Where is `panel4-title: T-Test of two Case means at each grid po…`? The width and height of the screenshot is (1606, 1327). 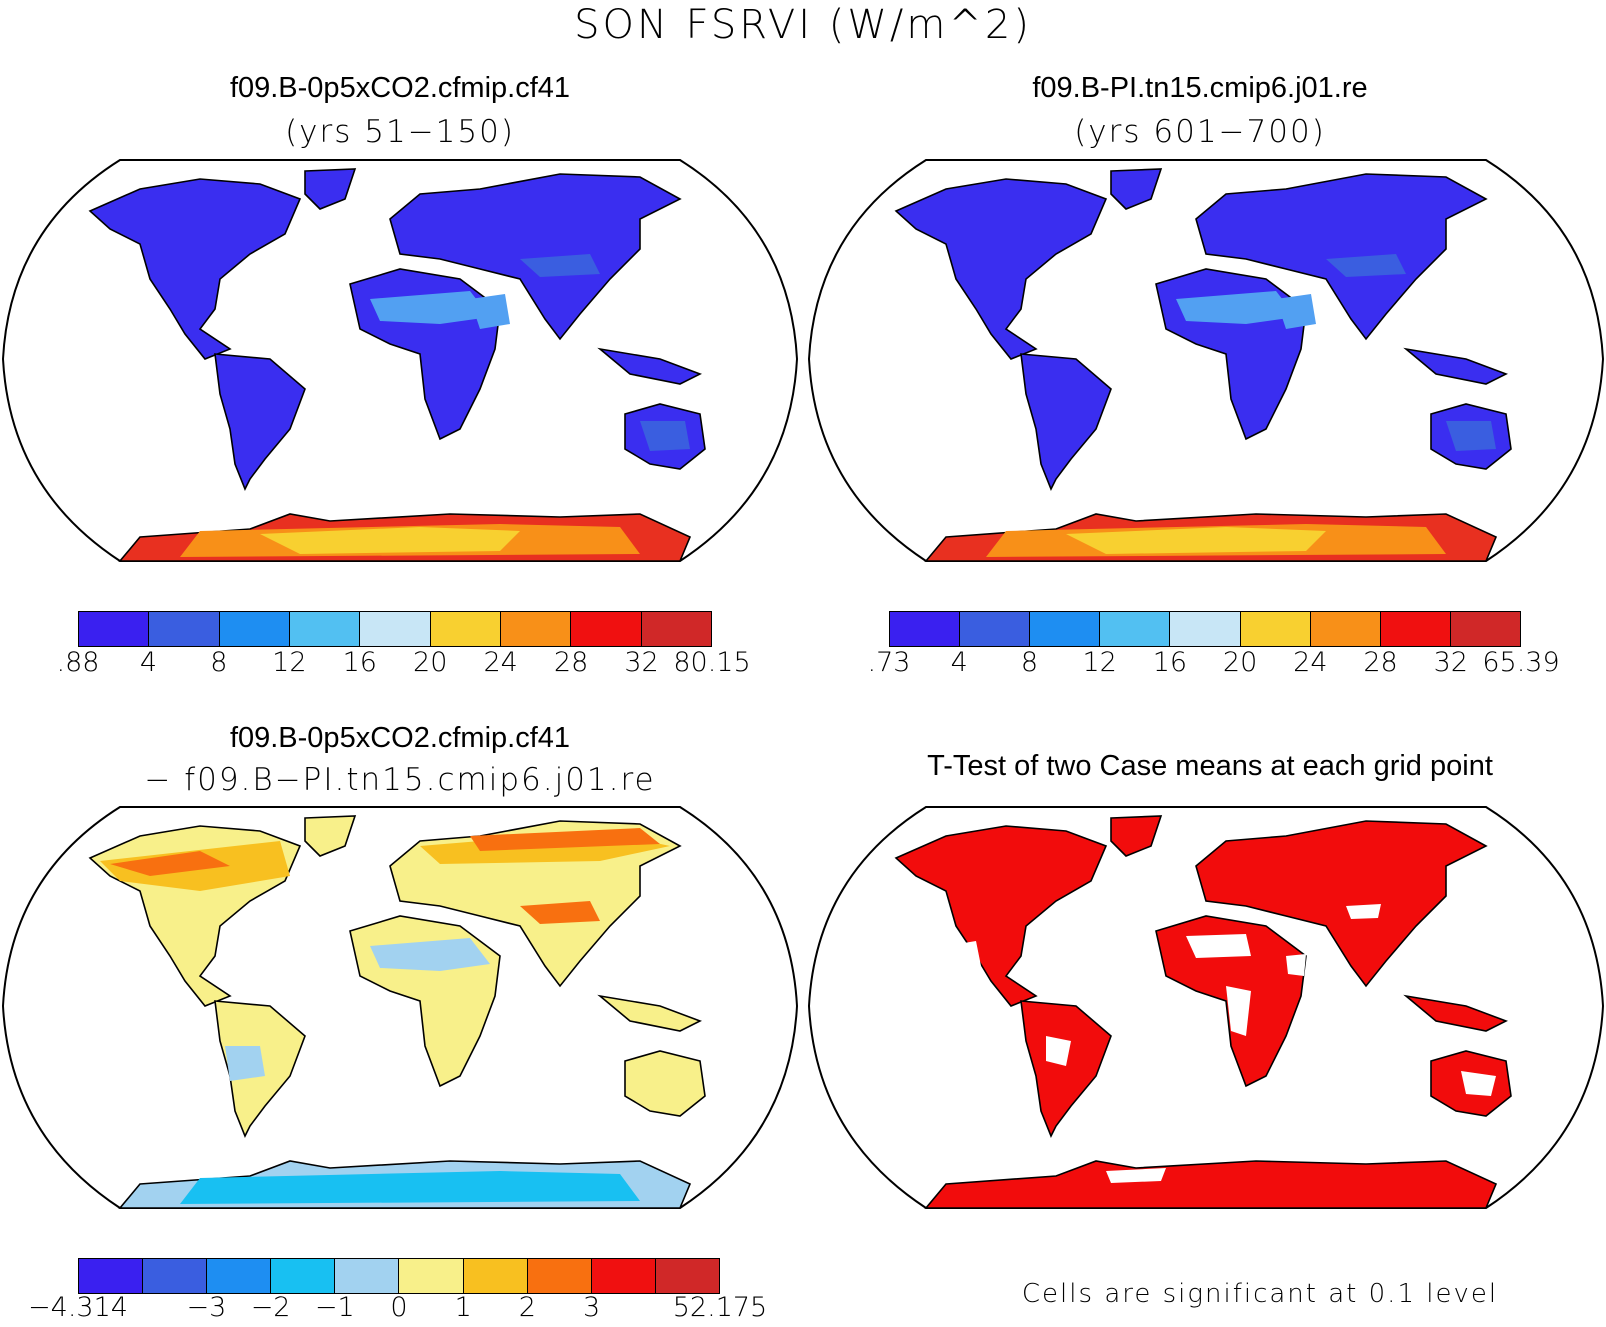
panel4-title: T-Test of two Case means at each grid po… is located at coordinates (1210, 766).